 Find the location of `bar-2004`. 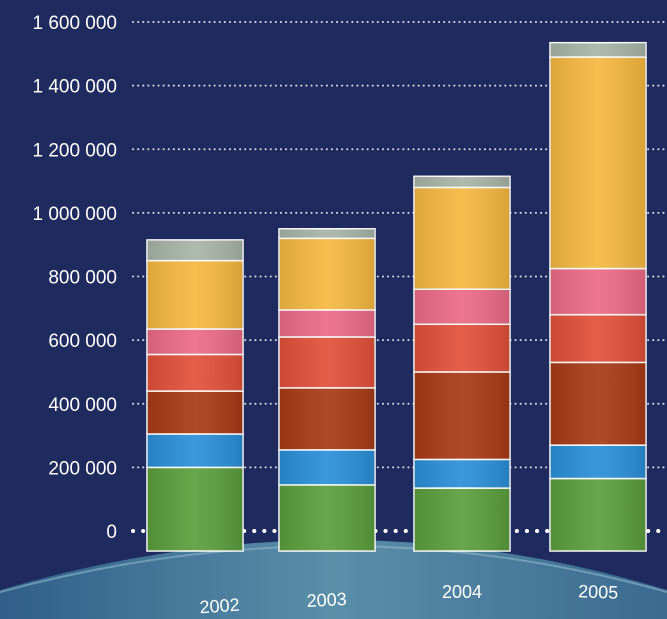

bar-2004 is located at coordinates (462, 363).